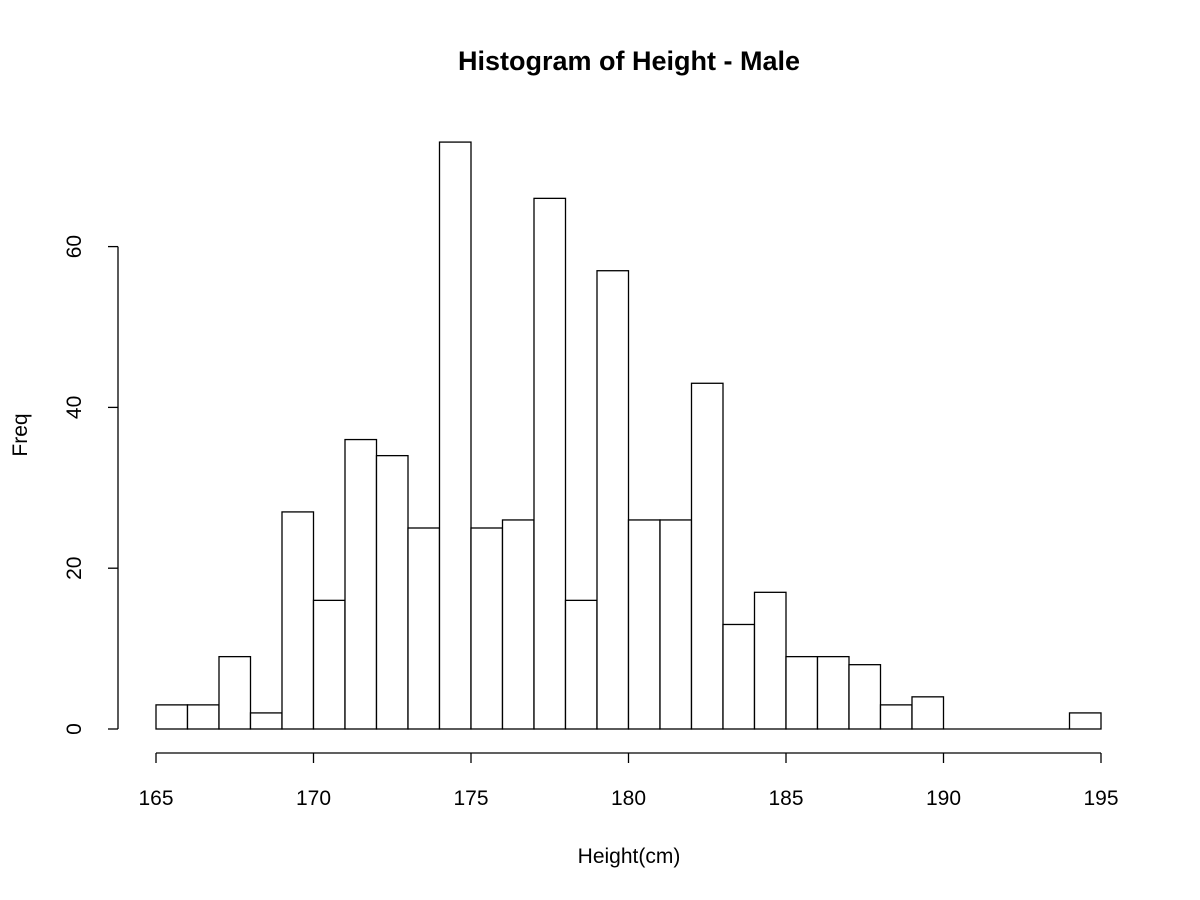 This screenshot has height=900, width=1200. What do you see at coordinates (628, 798) in the screenshot?
I see `x-tick-label: 180` at bounding box center [628, 798].